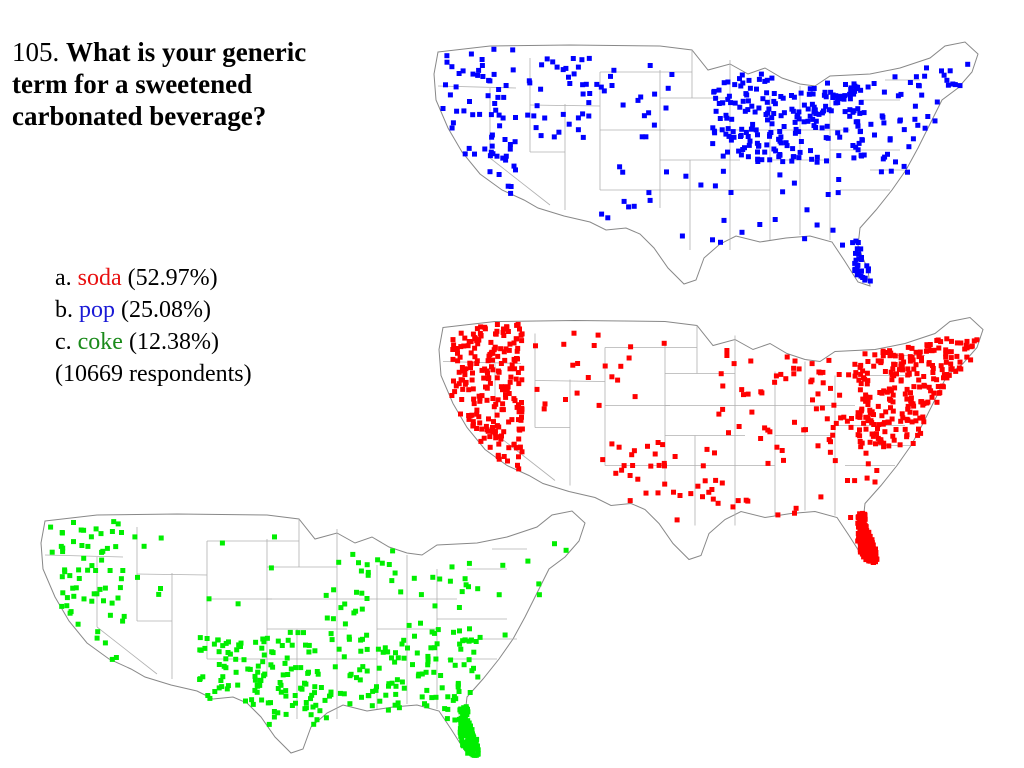 The width and height of the screenshot is (1024, 768). Describe the element at coordinates (127, 650) in the screenshot. I see `state-border` at that location.